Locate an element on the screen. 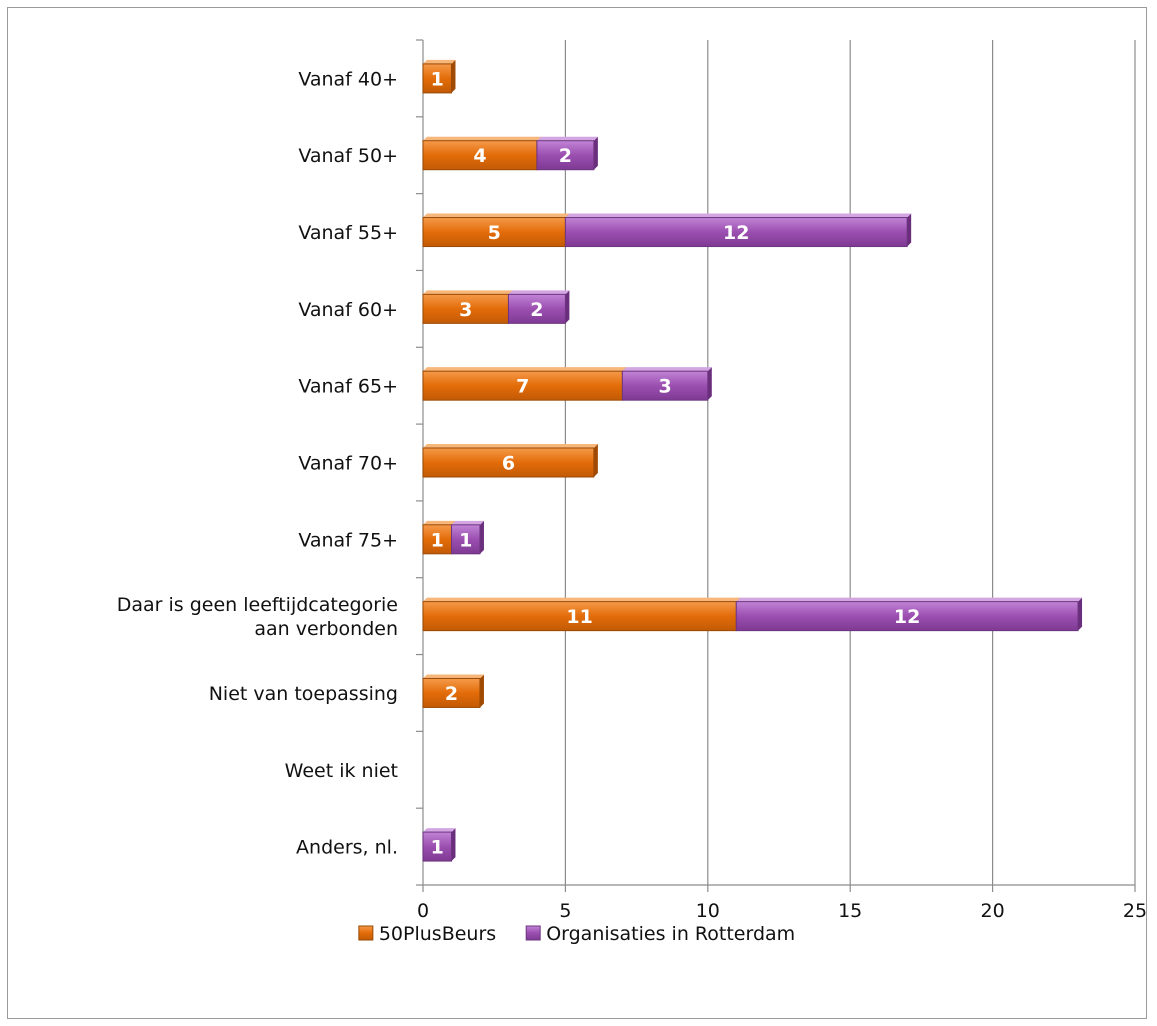  data-label: 5 is located at coordinates (494, 233).